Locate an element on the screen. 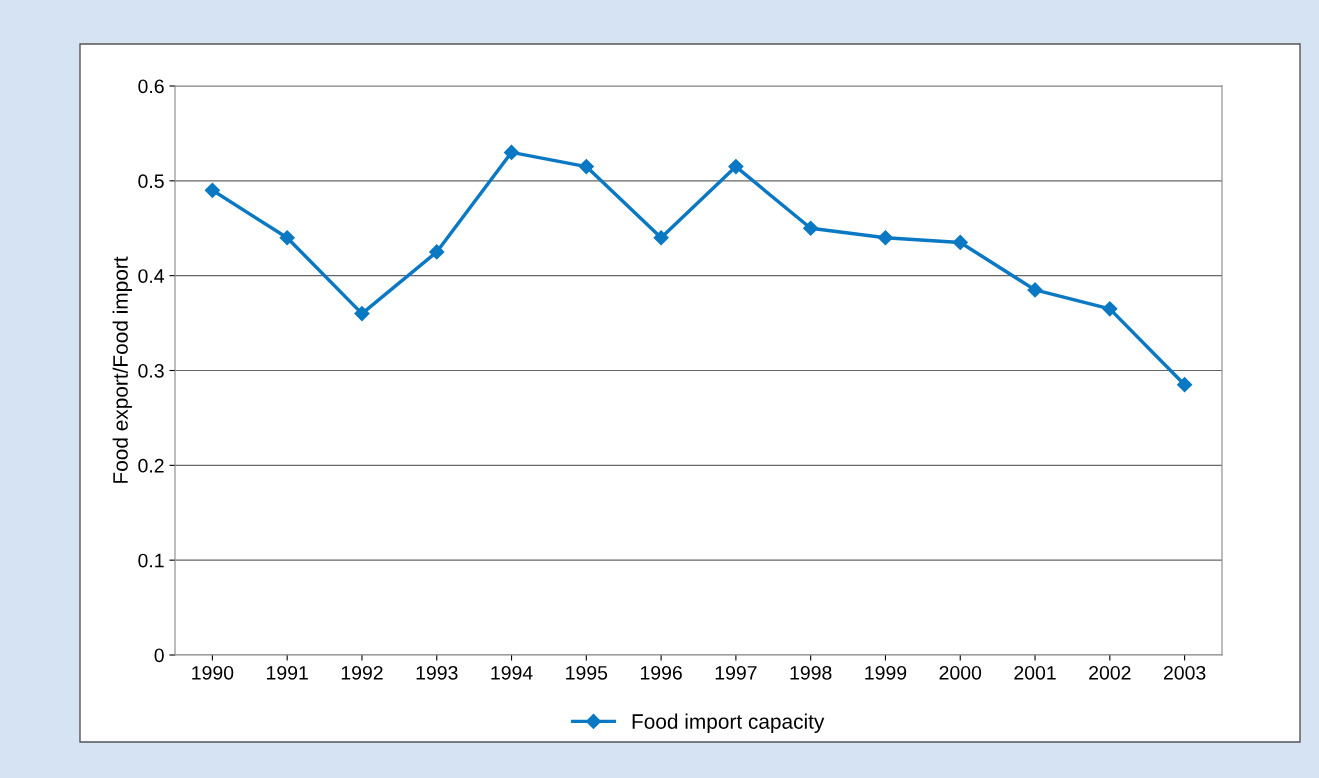  y-tick-label: 0.6 is located at coordinates (151, 86).